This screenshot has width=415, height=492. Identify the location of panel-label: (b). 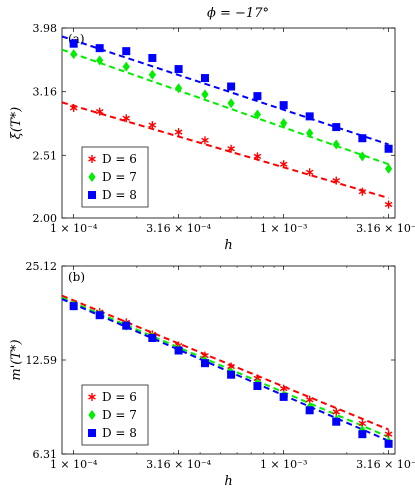
(76, 277).